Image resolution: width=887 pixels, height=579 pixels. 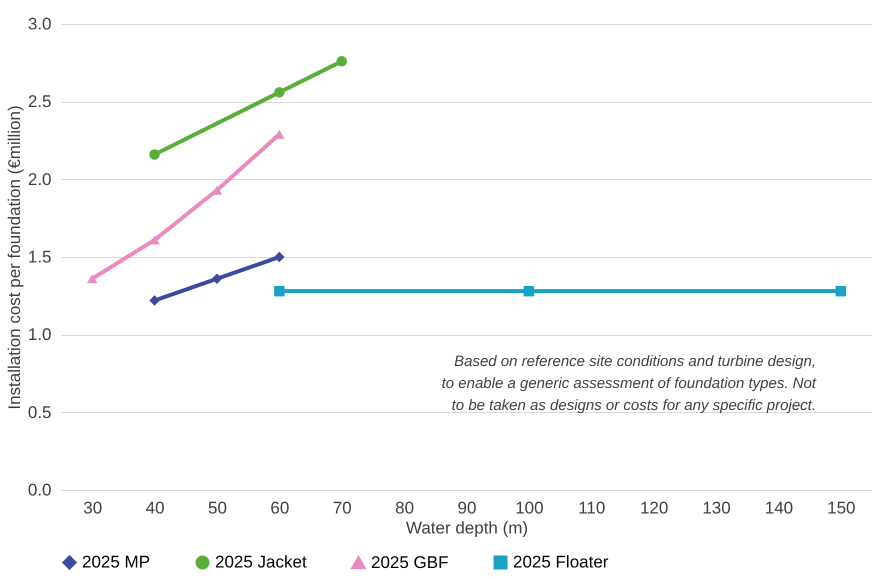 I want to click on legend-label: 2025 Jacket, so click(x=261, y=562).